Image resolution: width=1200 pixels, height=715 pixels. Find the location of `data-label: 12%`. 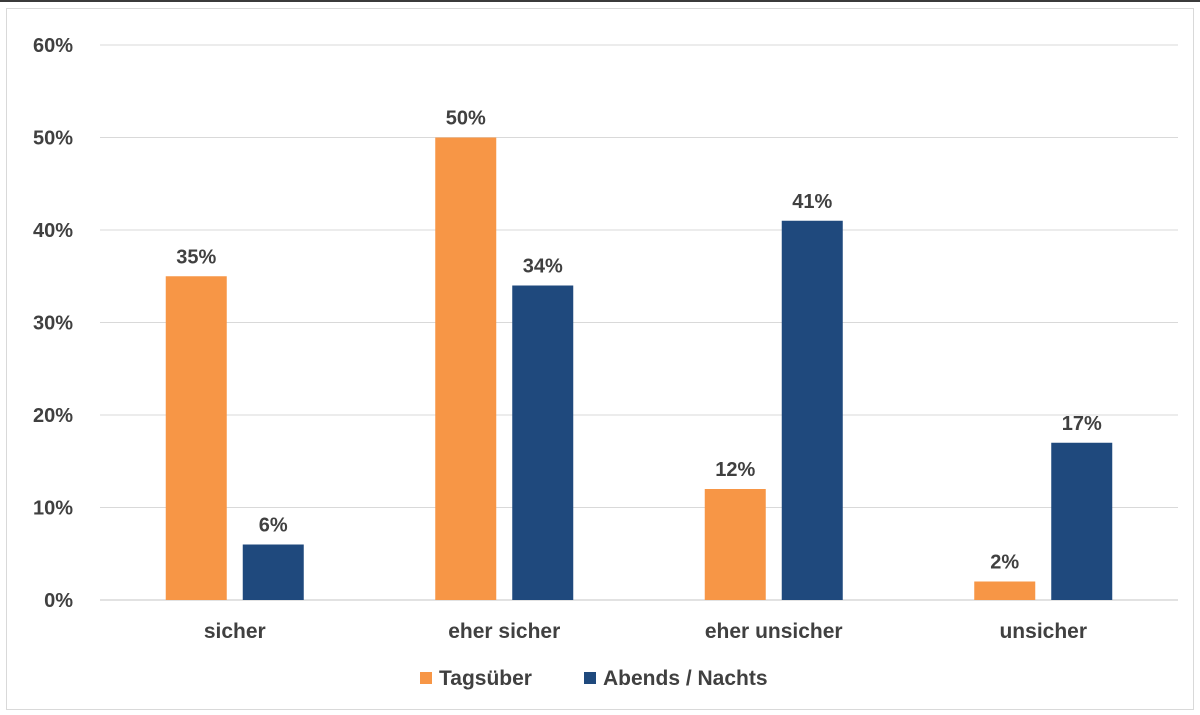

data-label: 12% is located at coordinates (735, 470).